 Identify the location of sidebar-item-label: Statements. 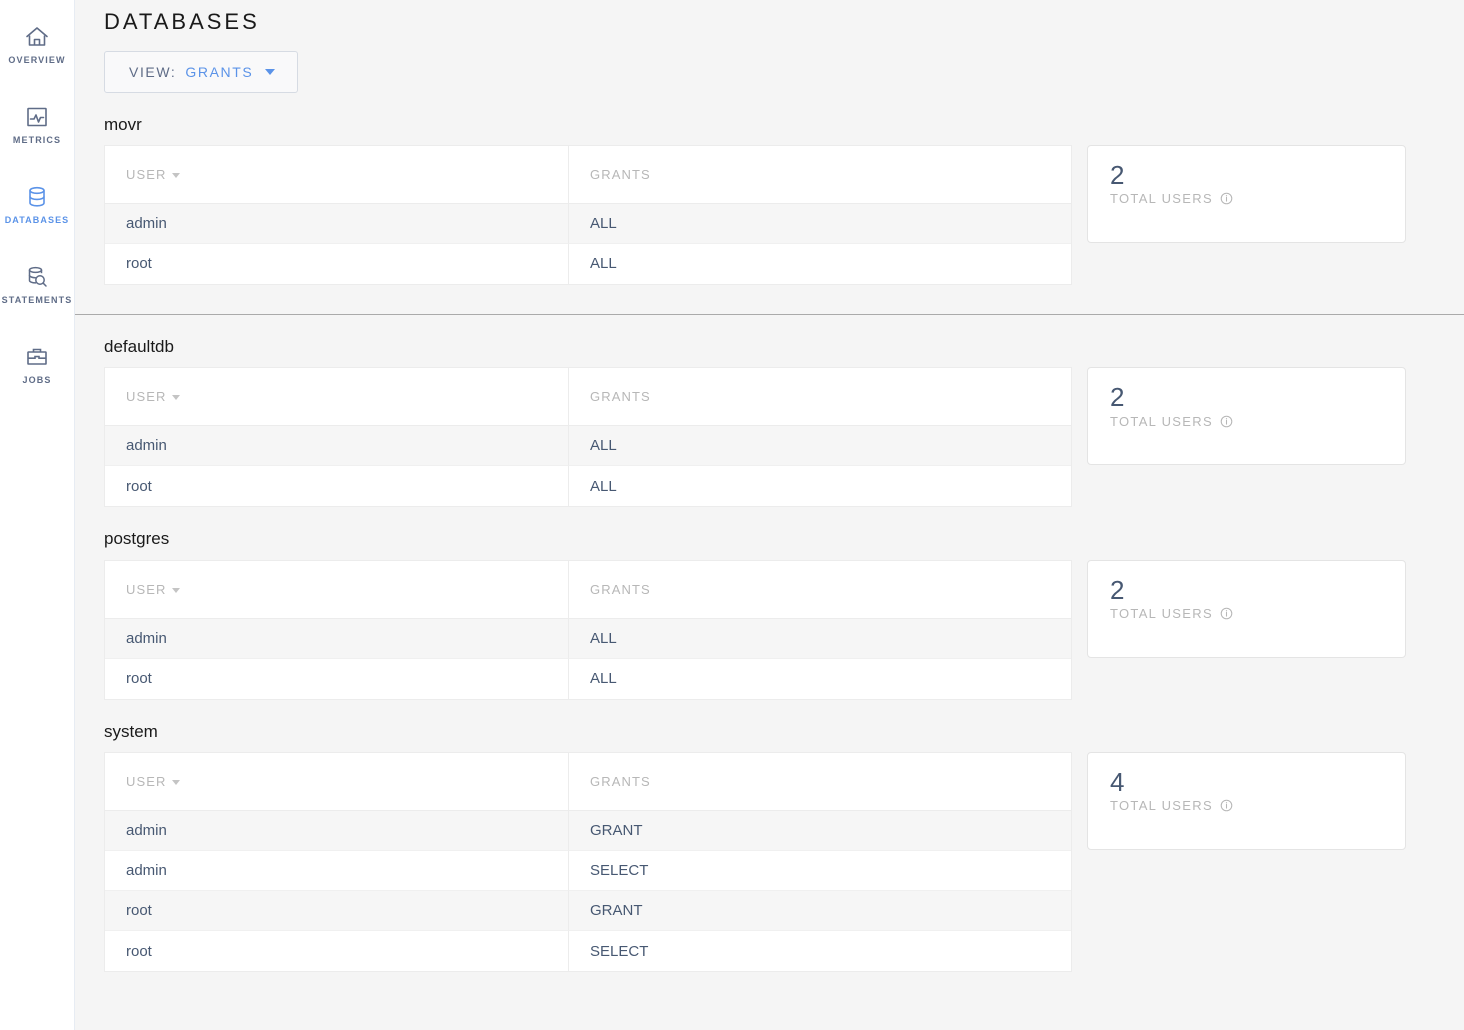
(37, 299).